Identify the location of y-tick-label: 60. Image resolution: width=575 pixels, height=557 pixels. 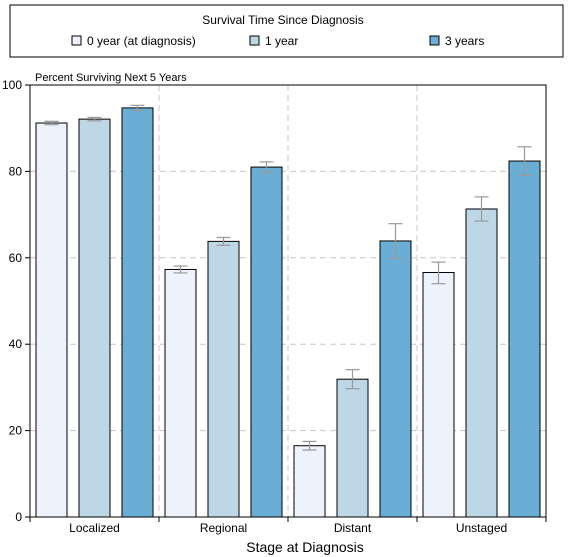
(16, 258).